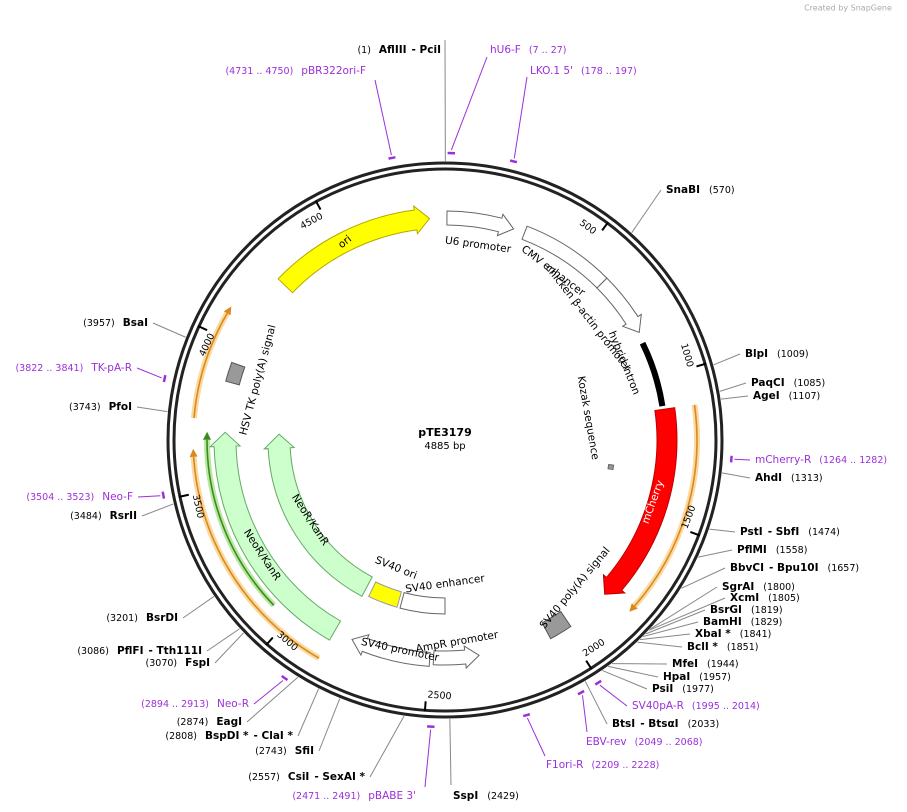 This screenshot has height=812, width=907. Describe the element at coordinates (49, 368) in the screenshot. I see `name-label: (3822 .. 3841)` at that location.